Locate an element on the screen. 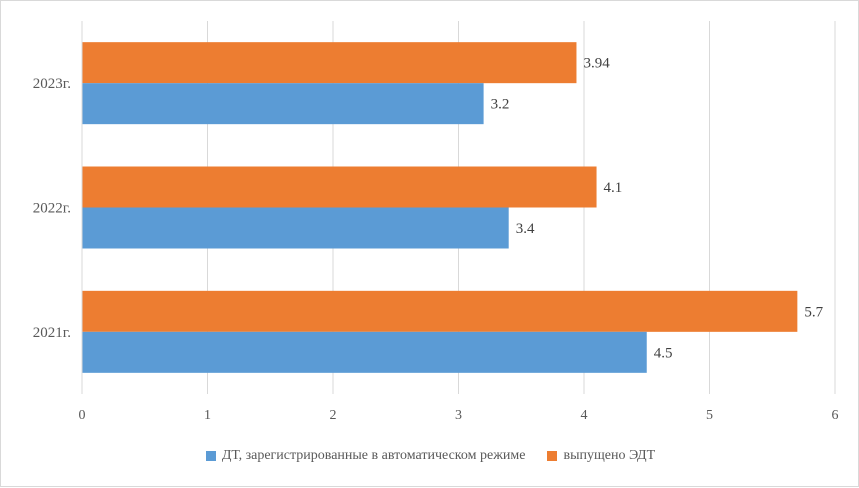 The image size is (859, 488). x-tick-label-3: 3 is located at coordinates (458, 415).